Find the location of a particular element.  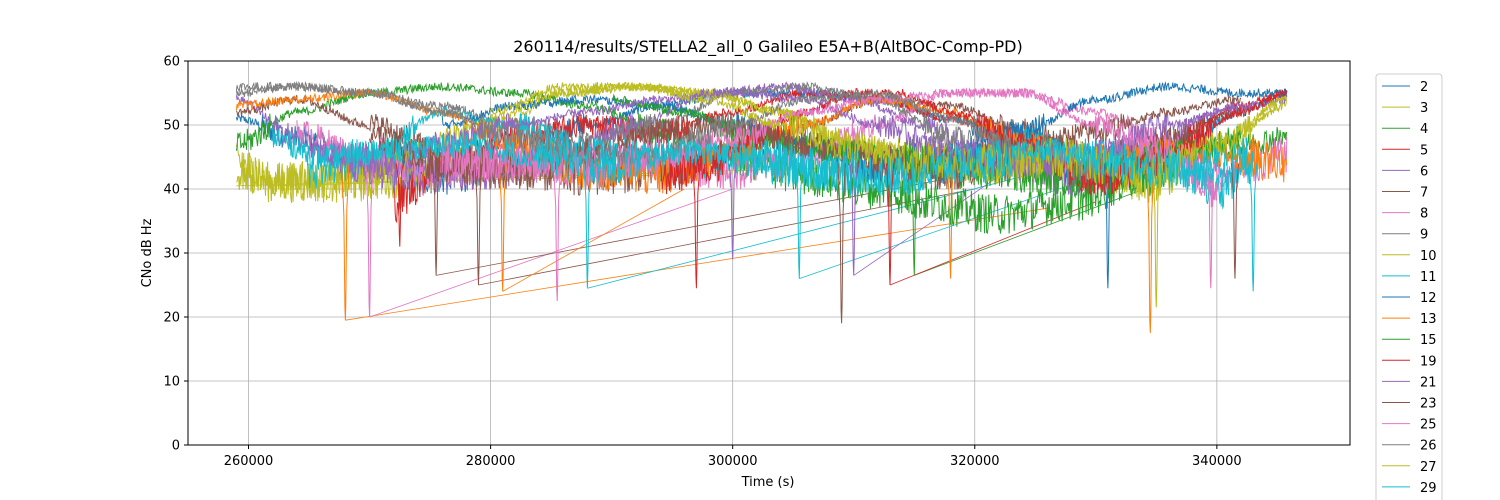

legend-label-26: 26 is located at coordinates (1428, 446).